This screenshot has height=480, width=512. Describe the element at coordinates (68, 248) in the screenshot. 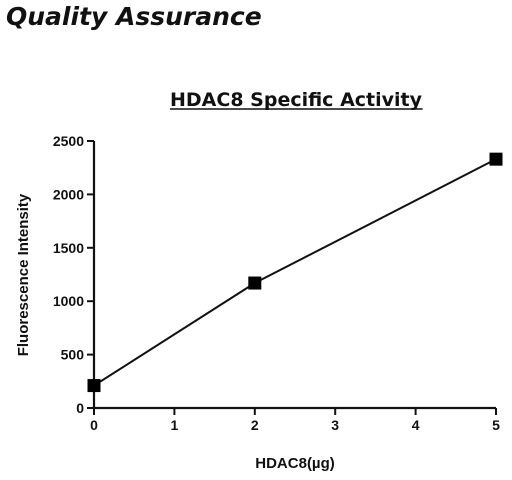

I see `y-tick-label: 1500` at that location.